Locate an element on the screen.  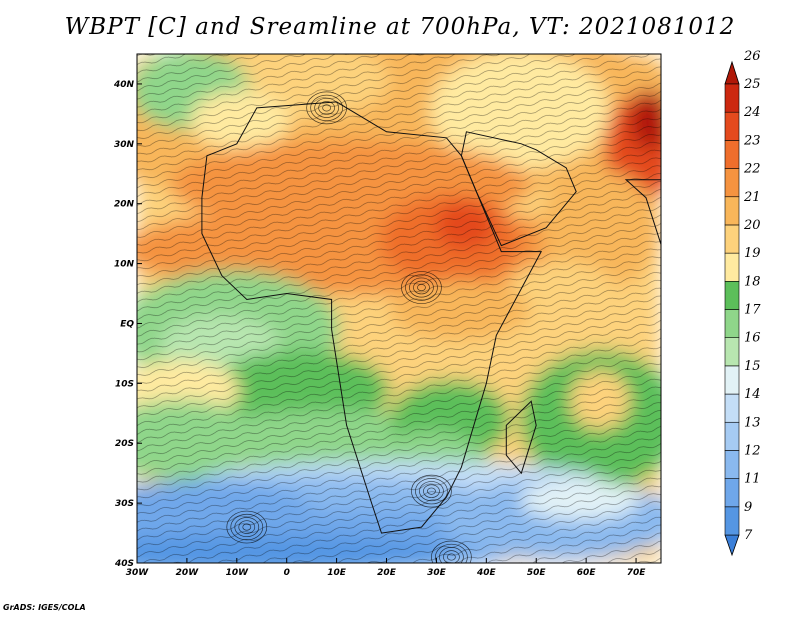
colorbar-label: 15 is located at coordinates (752, 366).